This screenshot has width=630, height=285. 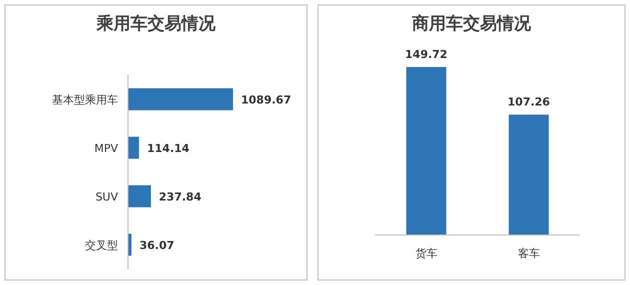 I want to click on data-label: 237.84, so click(x=180, y=197).